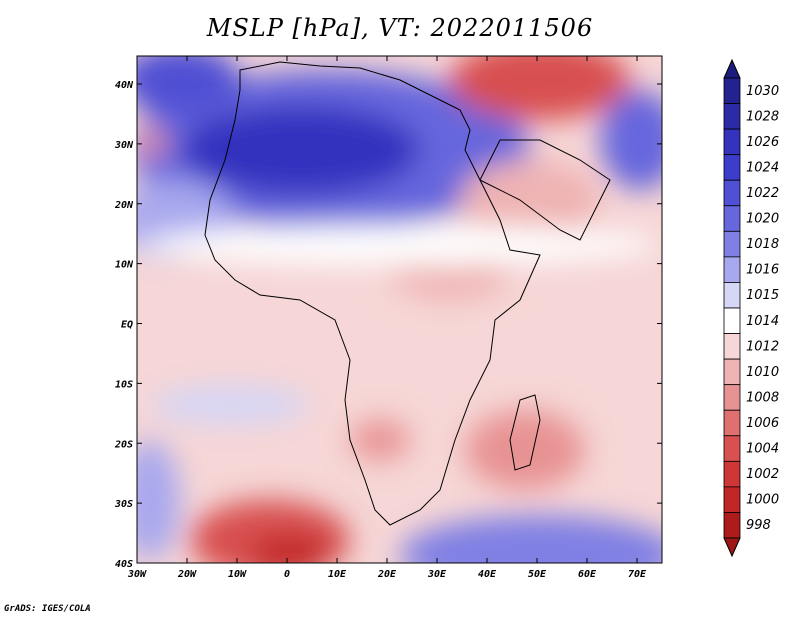  What do you see at coordinates (337, 574) in the screenshot?
I see `lon-label: 10E` at bounding box center [337, 574].